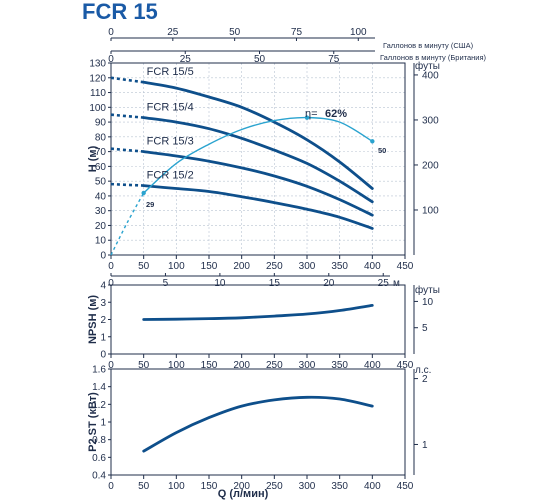 This screenshot has width=560, height=504. What do you see at coordinates (99, 387) in the screenshot?
I see `y-tick-label: 1.4` at bounding box center [99, 387].